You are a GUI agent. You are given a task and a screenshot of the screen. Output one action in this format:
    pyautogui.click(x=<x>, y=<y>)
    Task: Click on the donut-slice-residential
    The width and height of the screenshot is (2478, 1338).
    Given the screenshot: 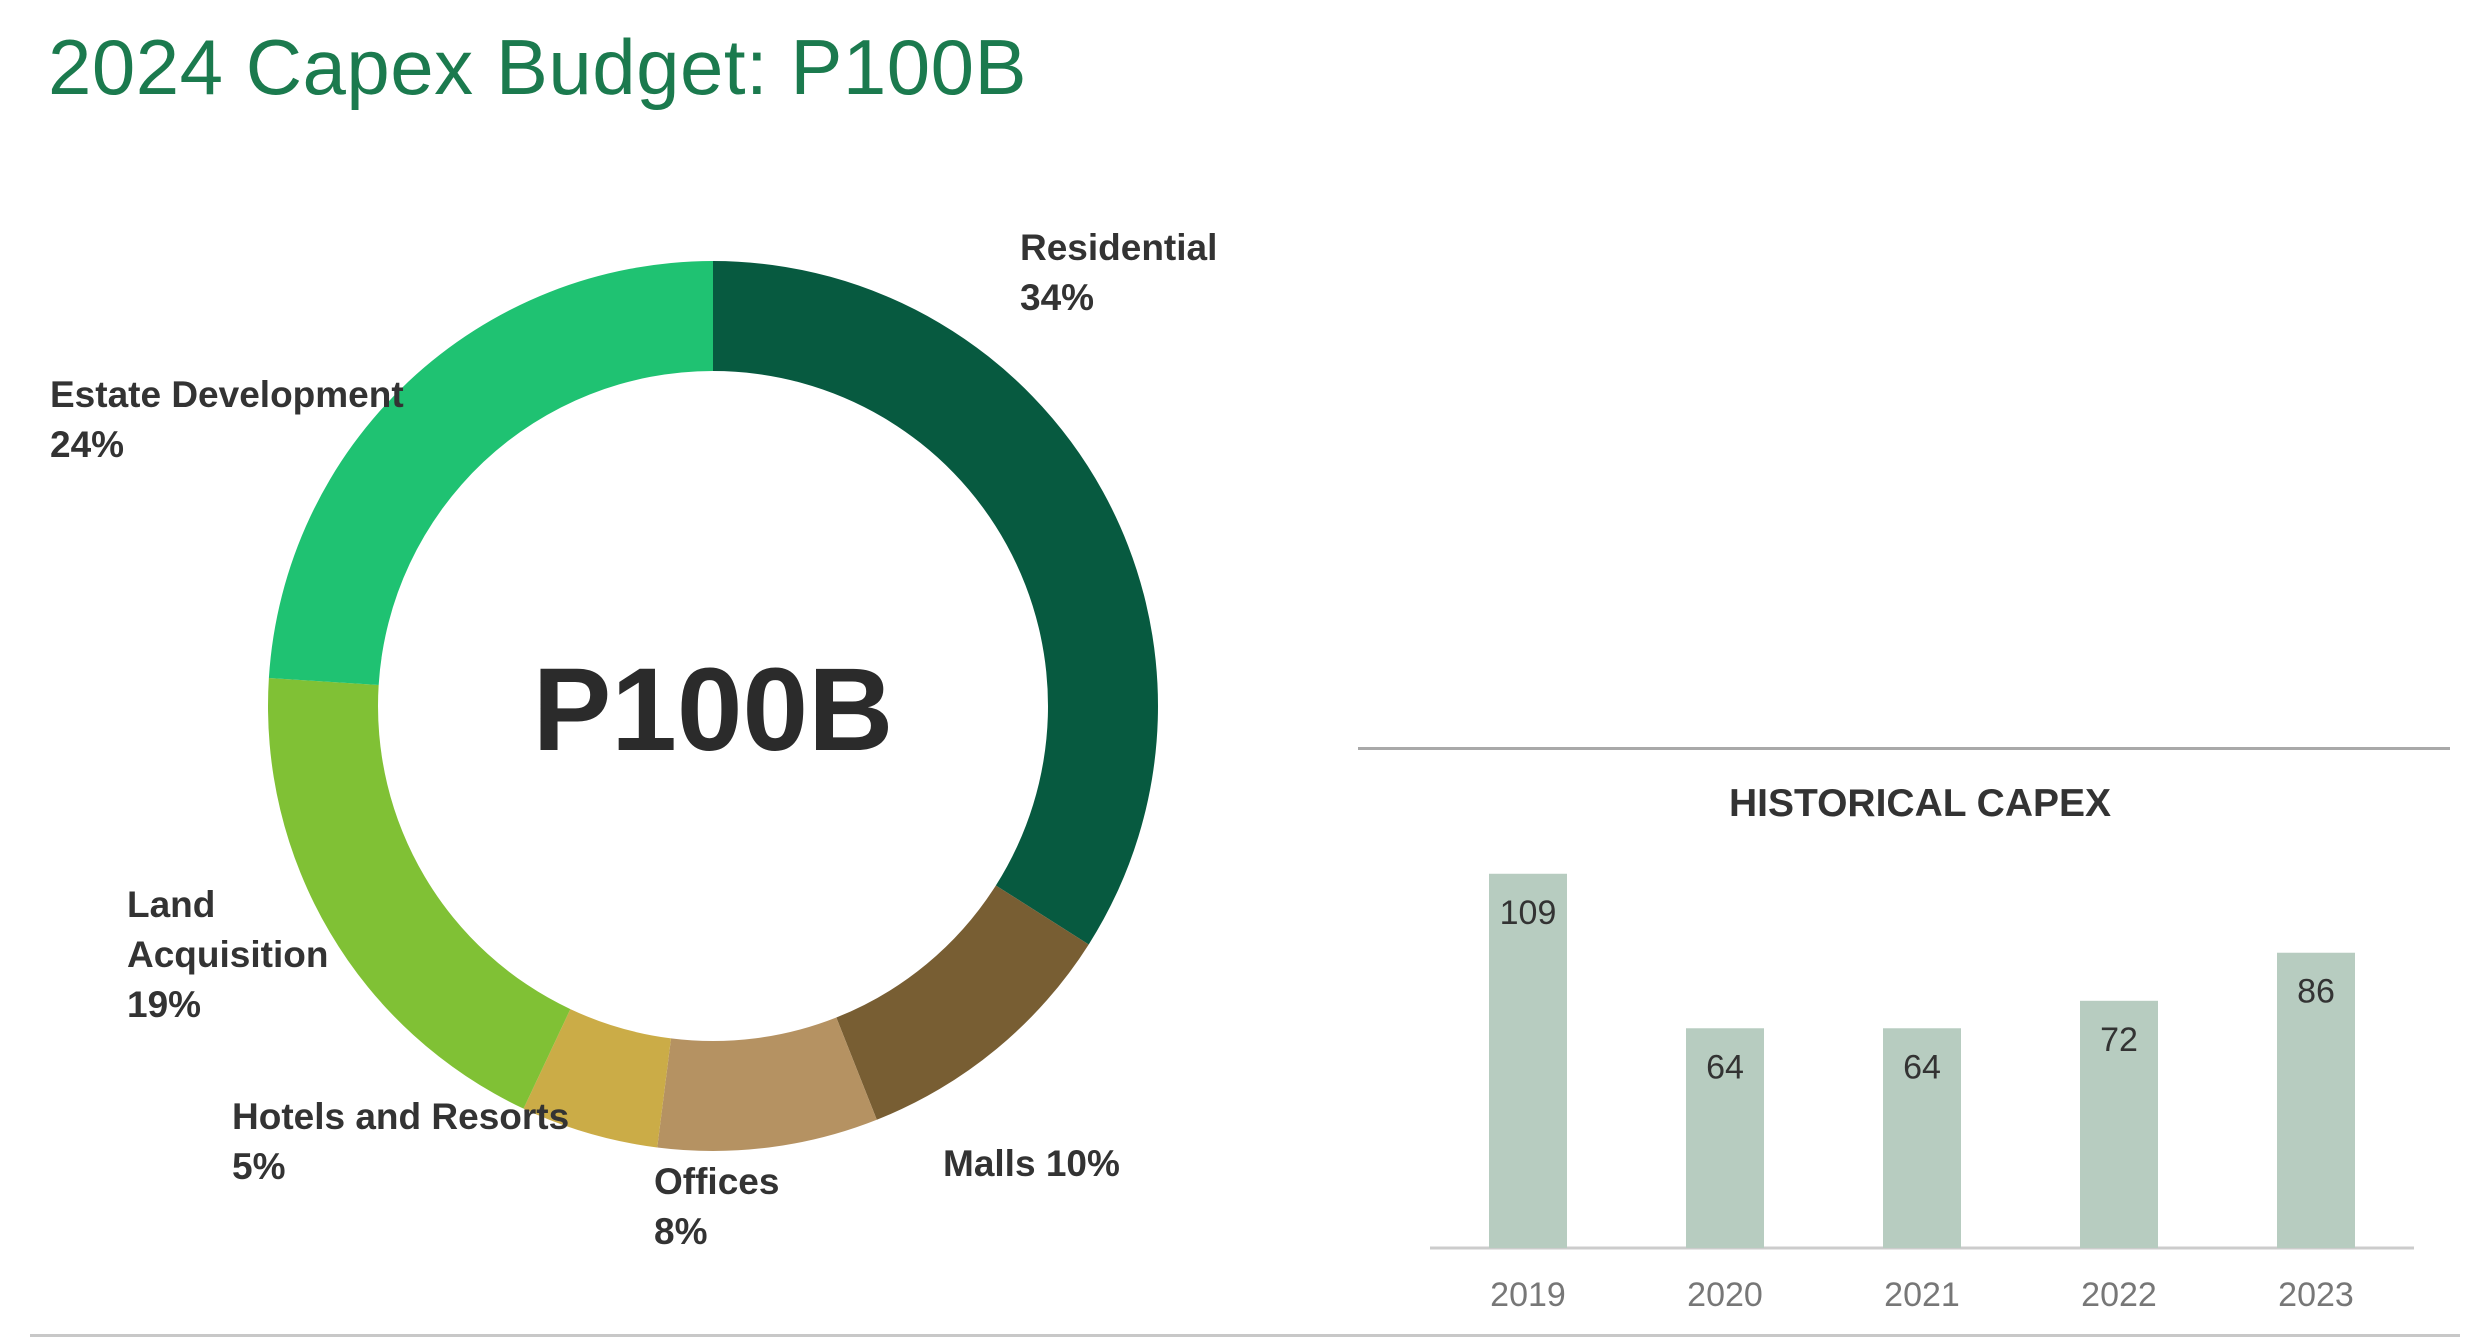 What is the action you would take?
    pyautogui.click(x=935, y=603)
    